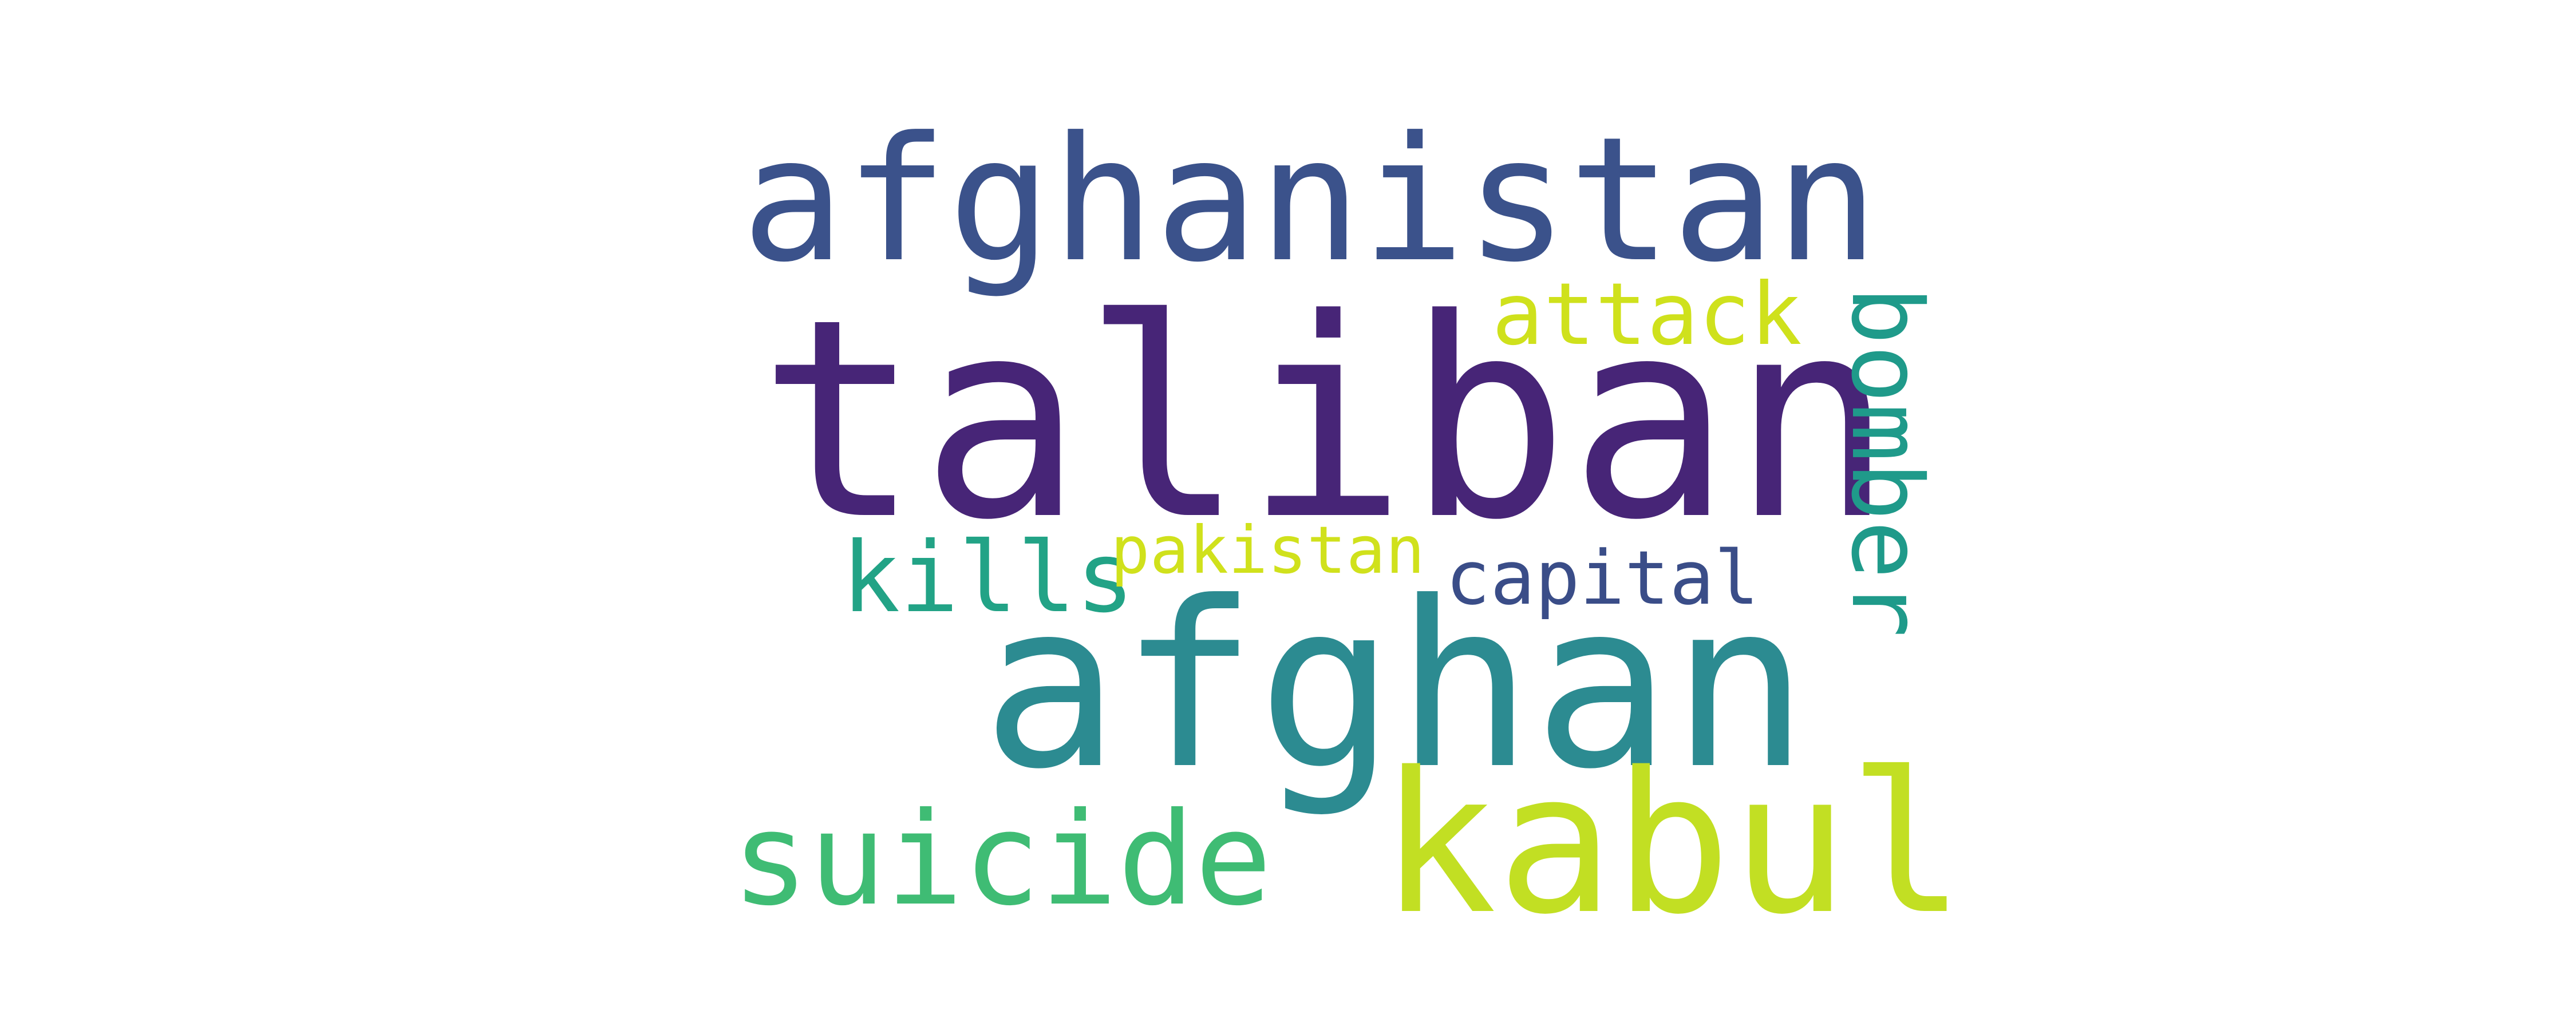 The width and height of the screenshot is (2576, 1030). What do you see at coordinates (1002, 859) in the screenshot?
I see `word-suicide: suicide` at bounding box center [1002, 859].